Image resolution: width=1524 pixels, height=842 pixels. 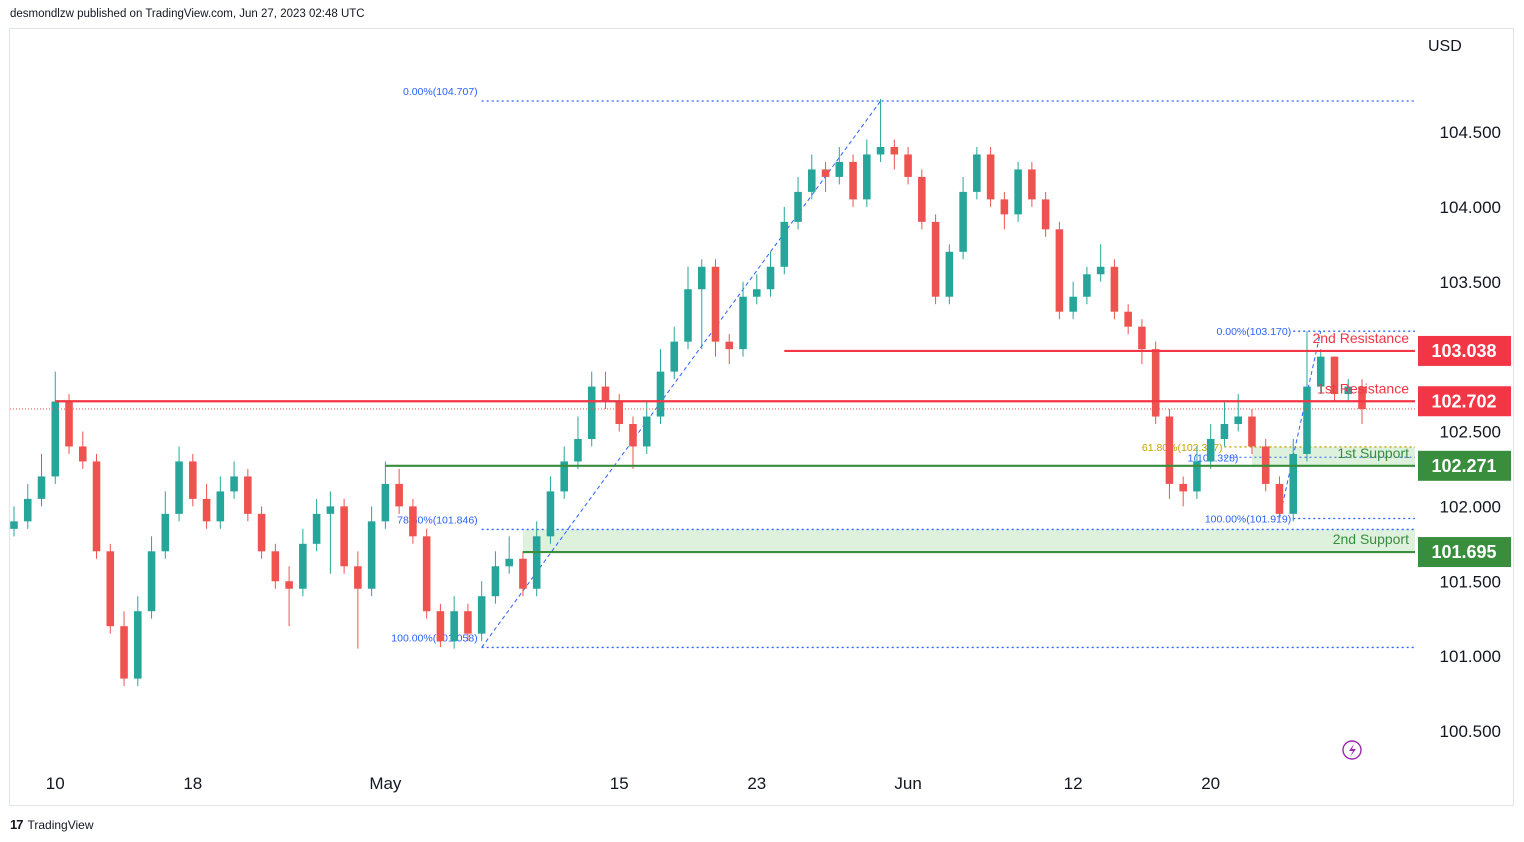 What do you see at coordinates (1464, 350) in the screenshot?
I see `price-tag-resistance: 103.038` at bounding box center [1464, 350].